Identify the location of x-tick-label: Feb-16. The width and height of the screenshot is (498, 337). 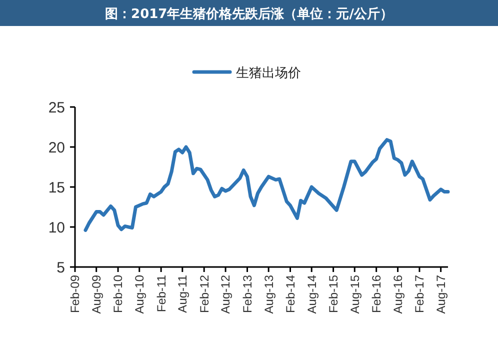
(377, 294).